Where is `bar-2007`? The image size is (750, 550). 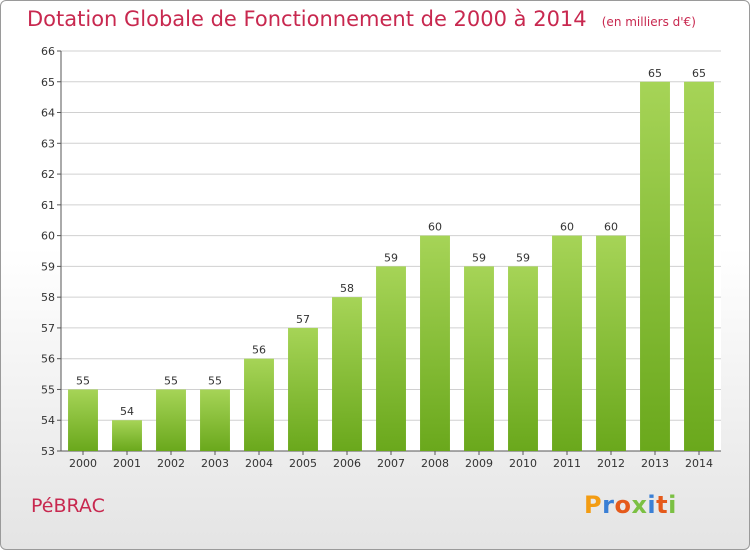 bar-2007 is located at coordinates (391, 358).